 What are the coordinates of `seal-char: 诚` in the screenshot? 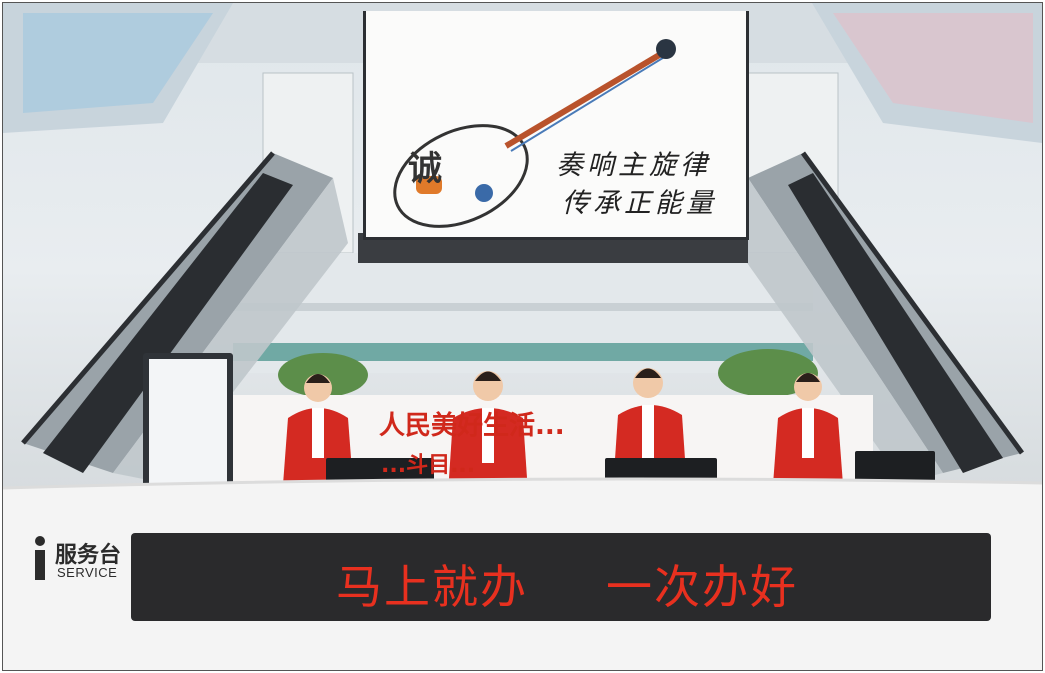 It's located at (425, 169).